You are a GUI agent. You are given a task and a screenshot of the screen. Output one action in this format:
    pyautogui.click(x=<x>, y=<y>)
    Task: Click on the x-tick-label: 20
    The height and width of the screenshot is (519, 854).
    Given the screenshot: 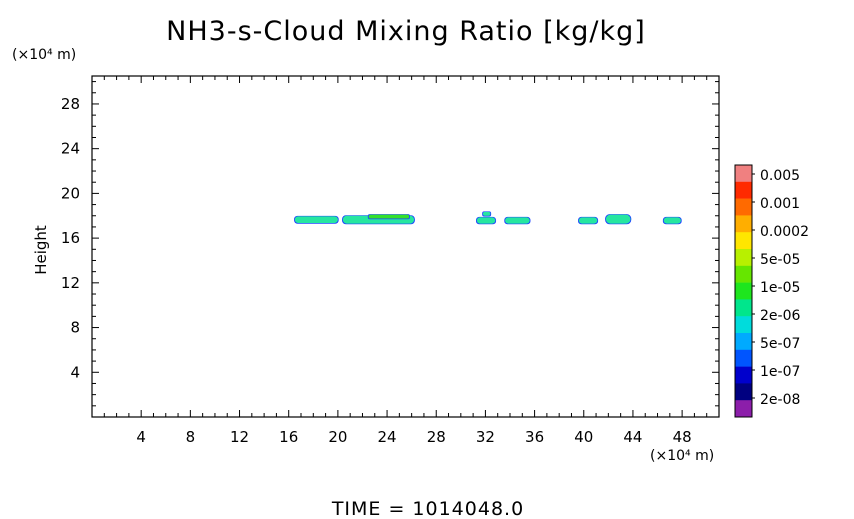 What is the action you would take?
    pyautogui.click(x=337, y=437)
    